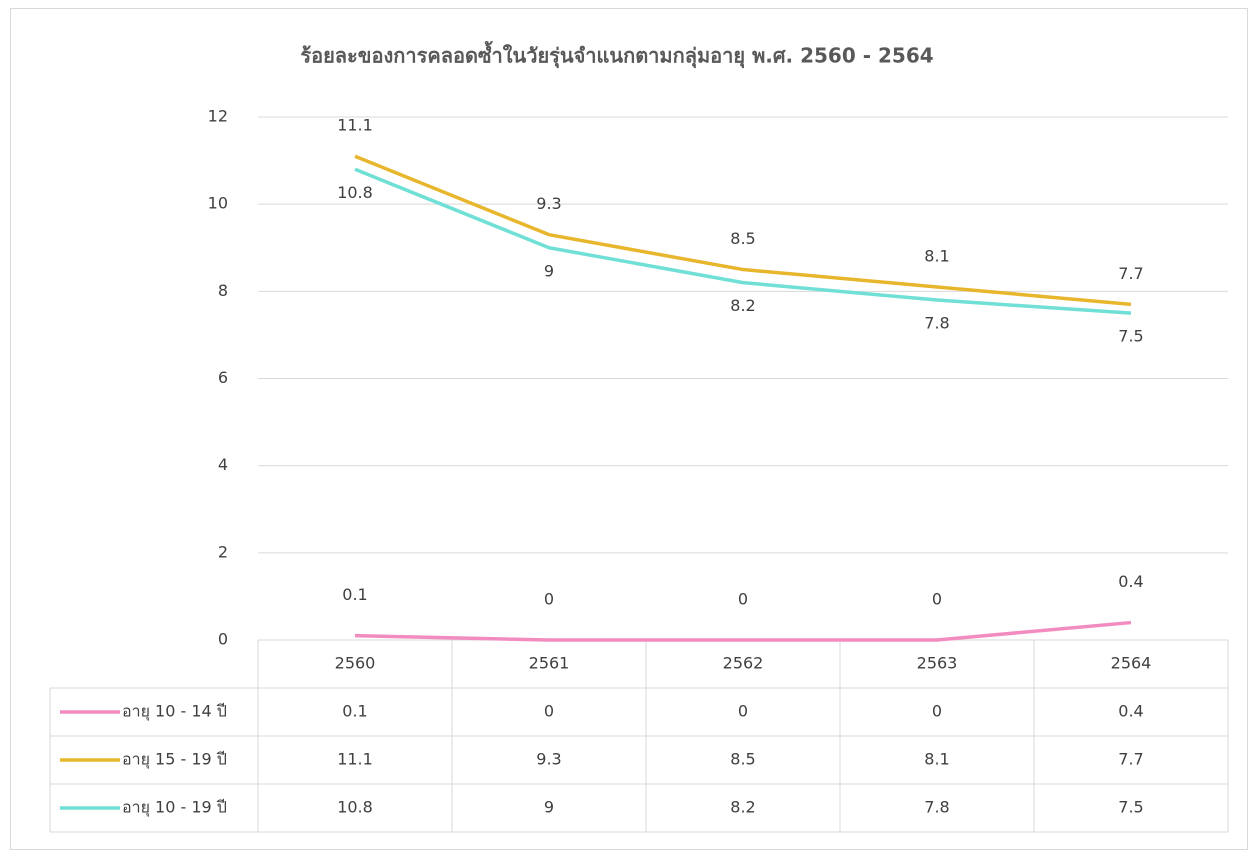  I want to click on data-label: 8.2, so click(742, 305).